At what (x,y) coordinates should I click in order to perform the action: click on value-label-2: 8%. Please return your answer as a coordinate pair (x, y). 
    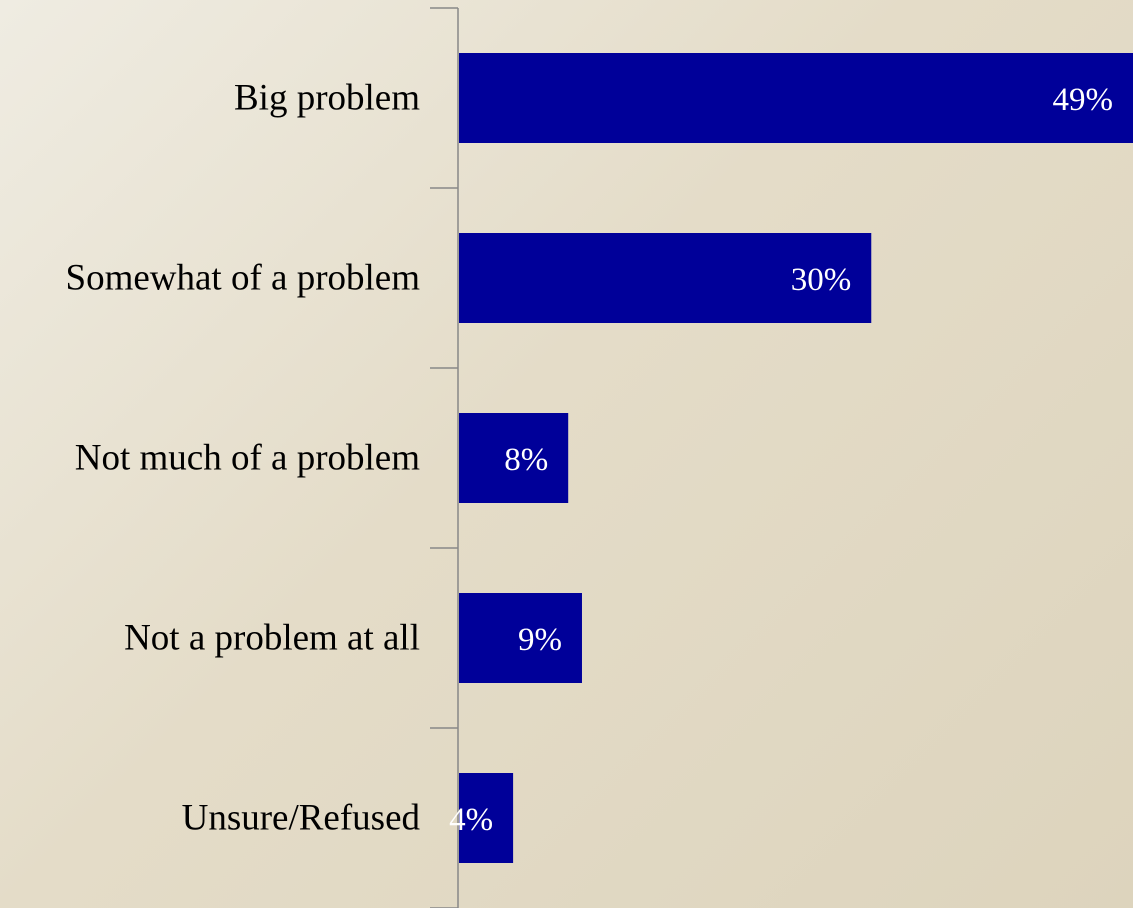
    Looking at the image, I should click on (526, 460).